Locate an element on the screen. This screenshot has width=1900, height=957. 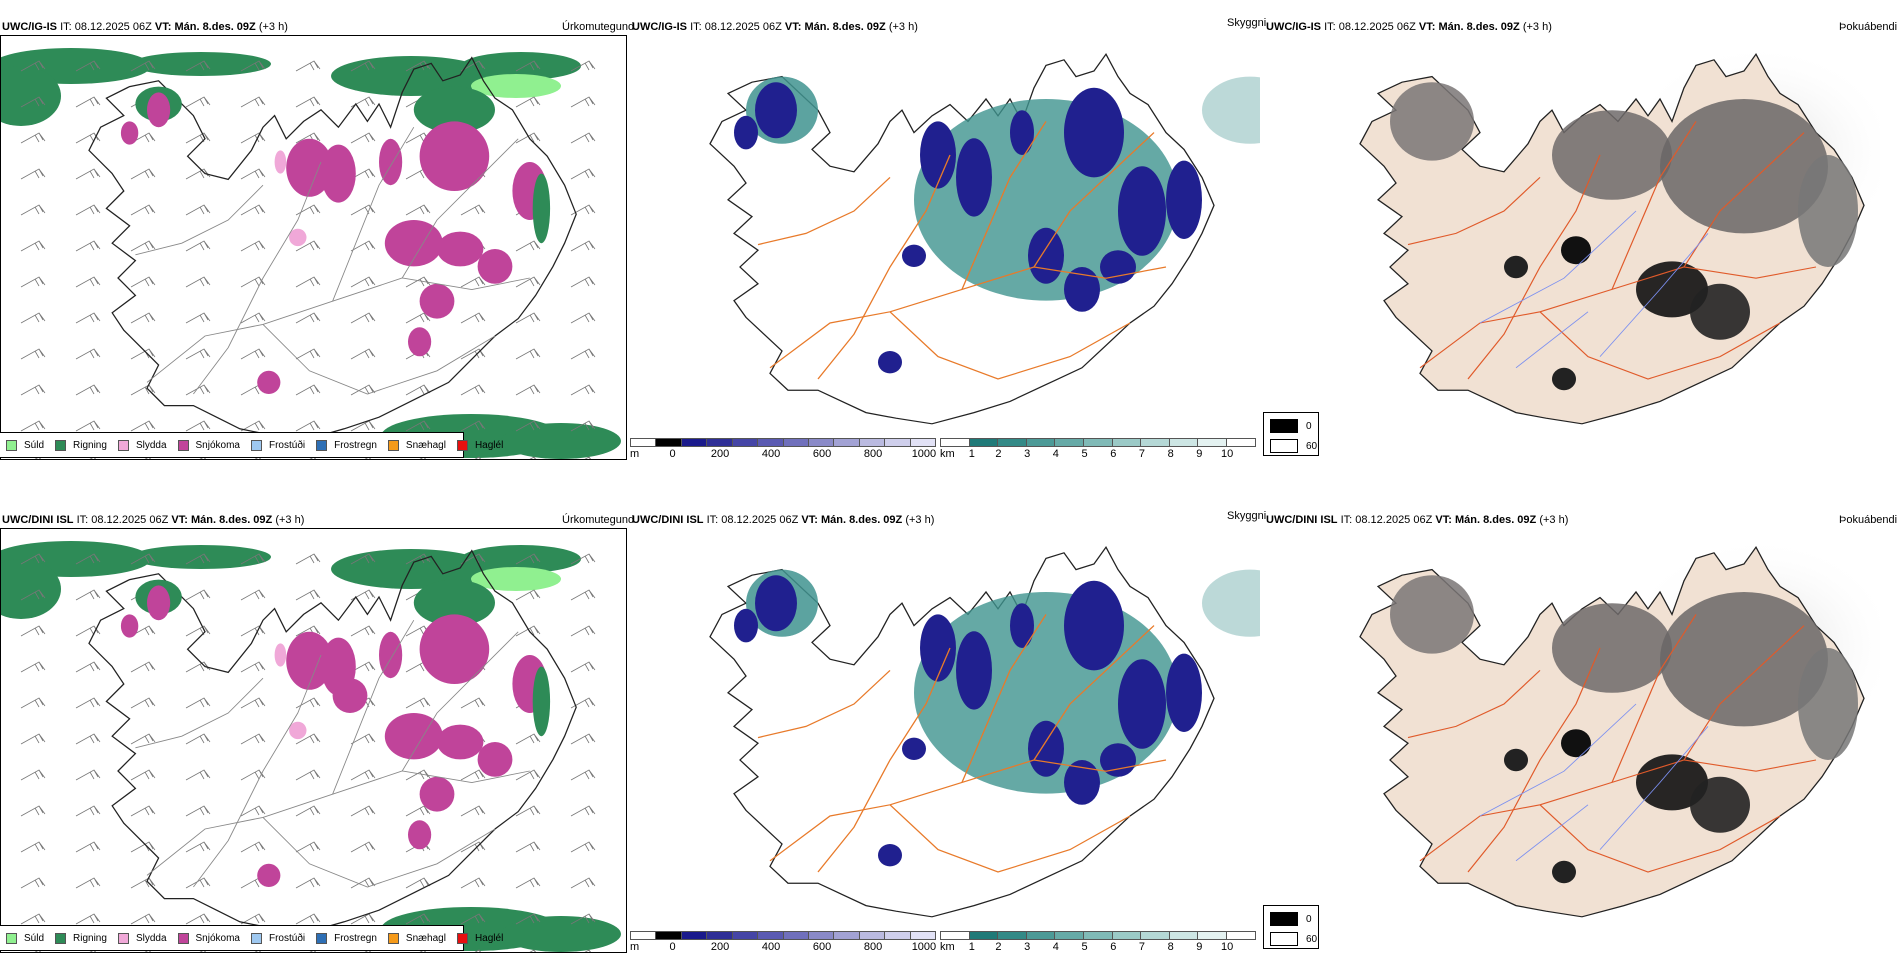
fog-legend-label: 0 is located at coordinates (1309, 426).